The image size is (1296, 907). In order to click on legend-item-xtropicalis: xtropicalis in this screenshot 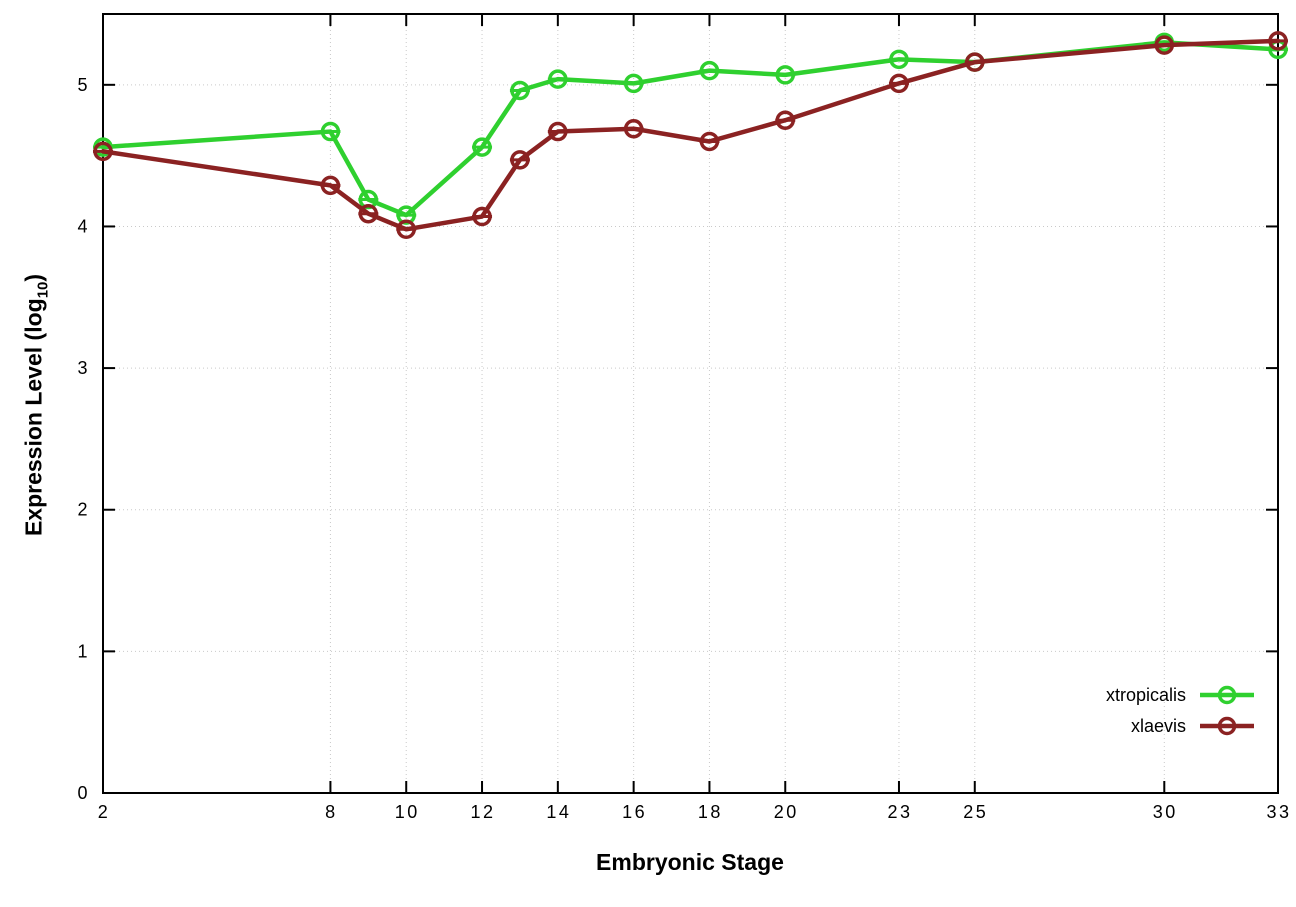, I will do `click(1181, 695)`.